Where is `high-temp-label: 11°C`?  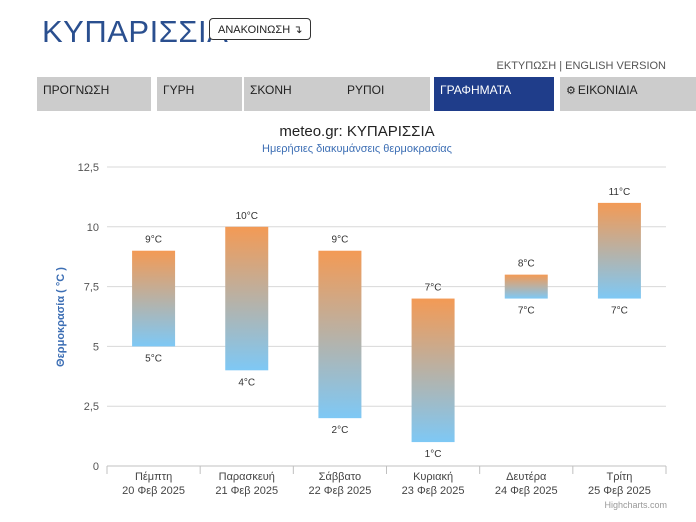 high-temp-label: 11°C is located at coordinates (620, 192).